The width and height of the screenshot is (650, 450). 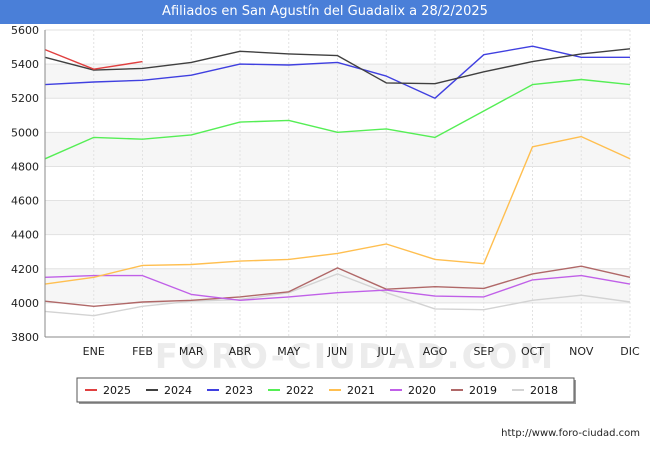 What do you see at coordinates (93, 59) in the screenshot?
I see `series-line-2025` at bounding box center [93, 59].